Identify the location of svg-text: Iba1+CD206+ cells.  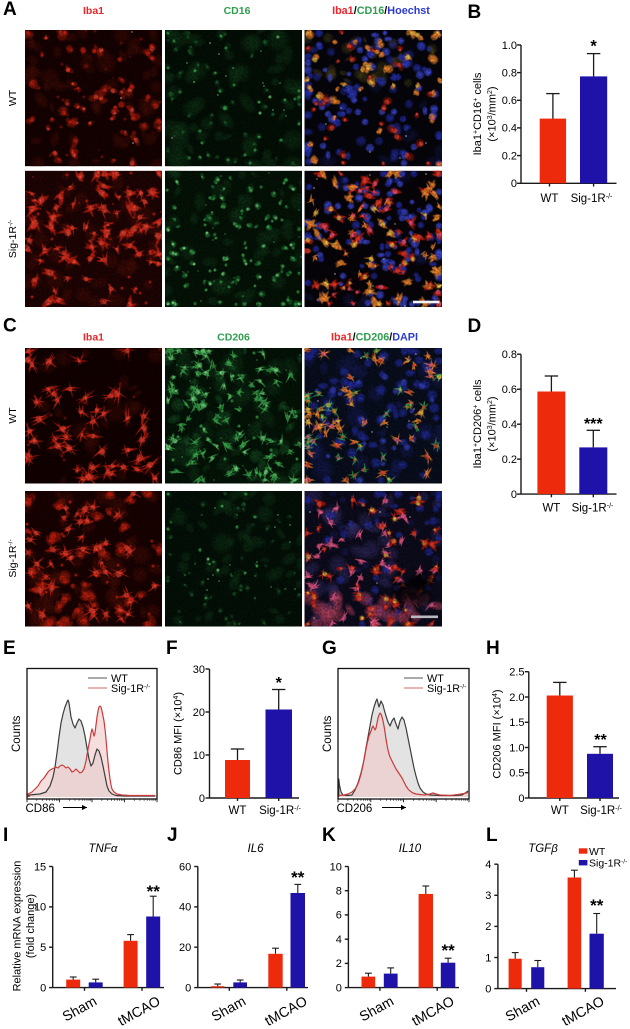
(478, 423).